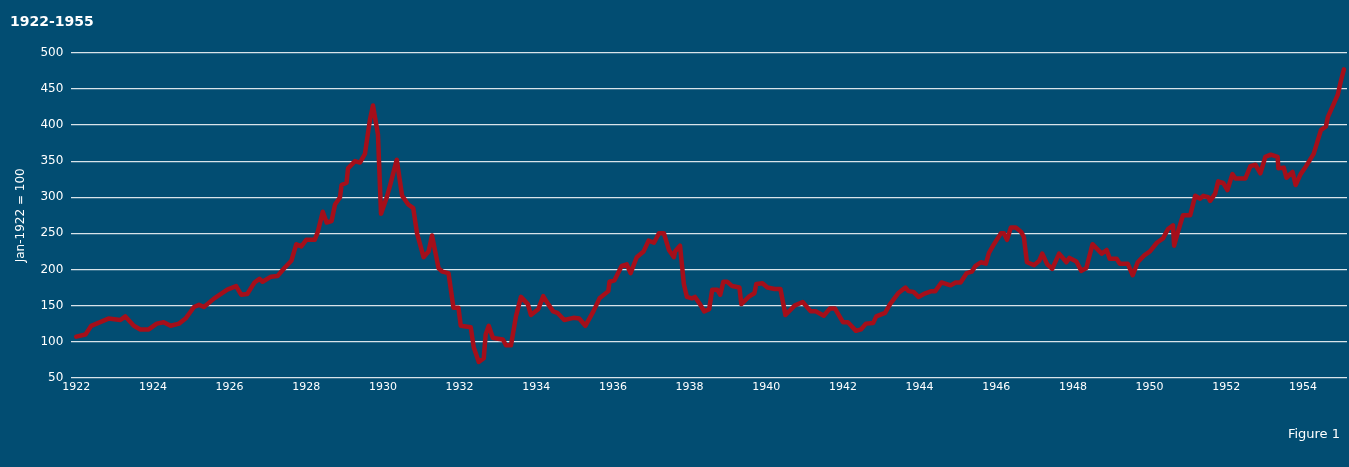  I want to click on y-tick-label: 300, so click(52, 196).